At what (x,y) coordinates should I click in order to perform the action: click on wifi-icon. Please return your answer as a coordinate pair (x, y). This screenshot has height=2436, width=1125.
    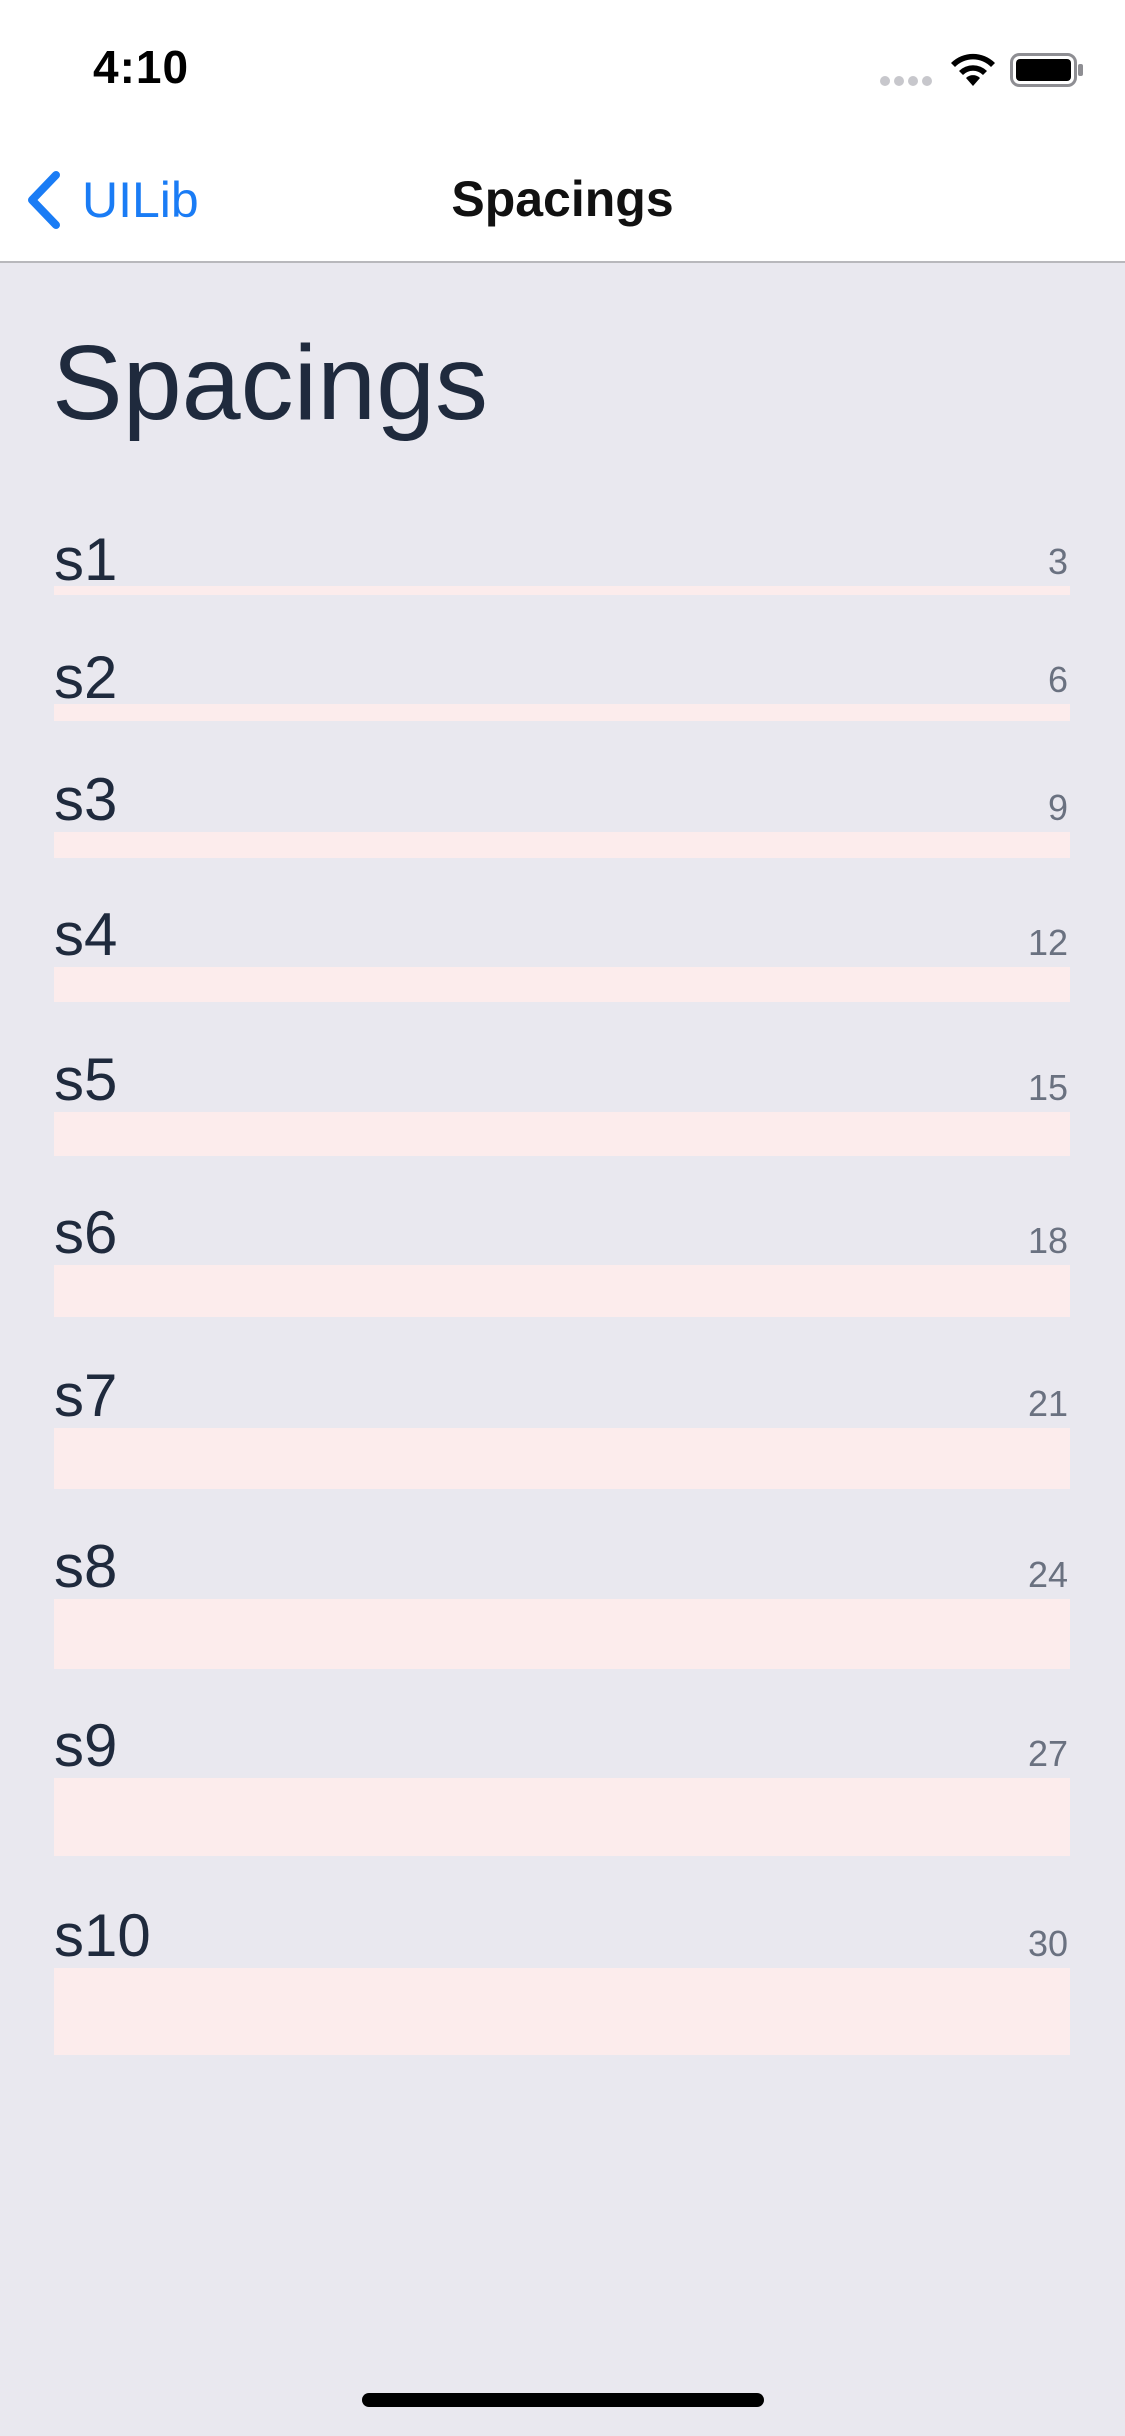
    Looking at the image, I should click on (973, 69).